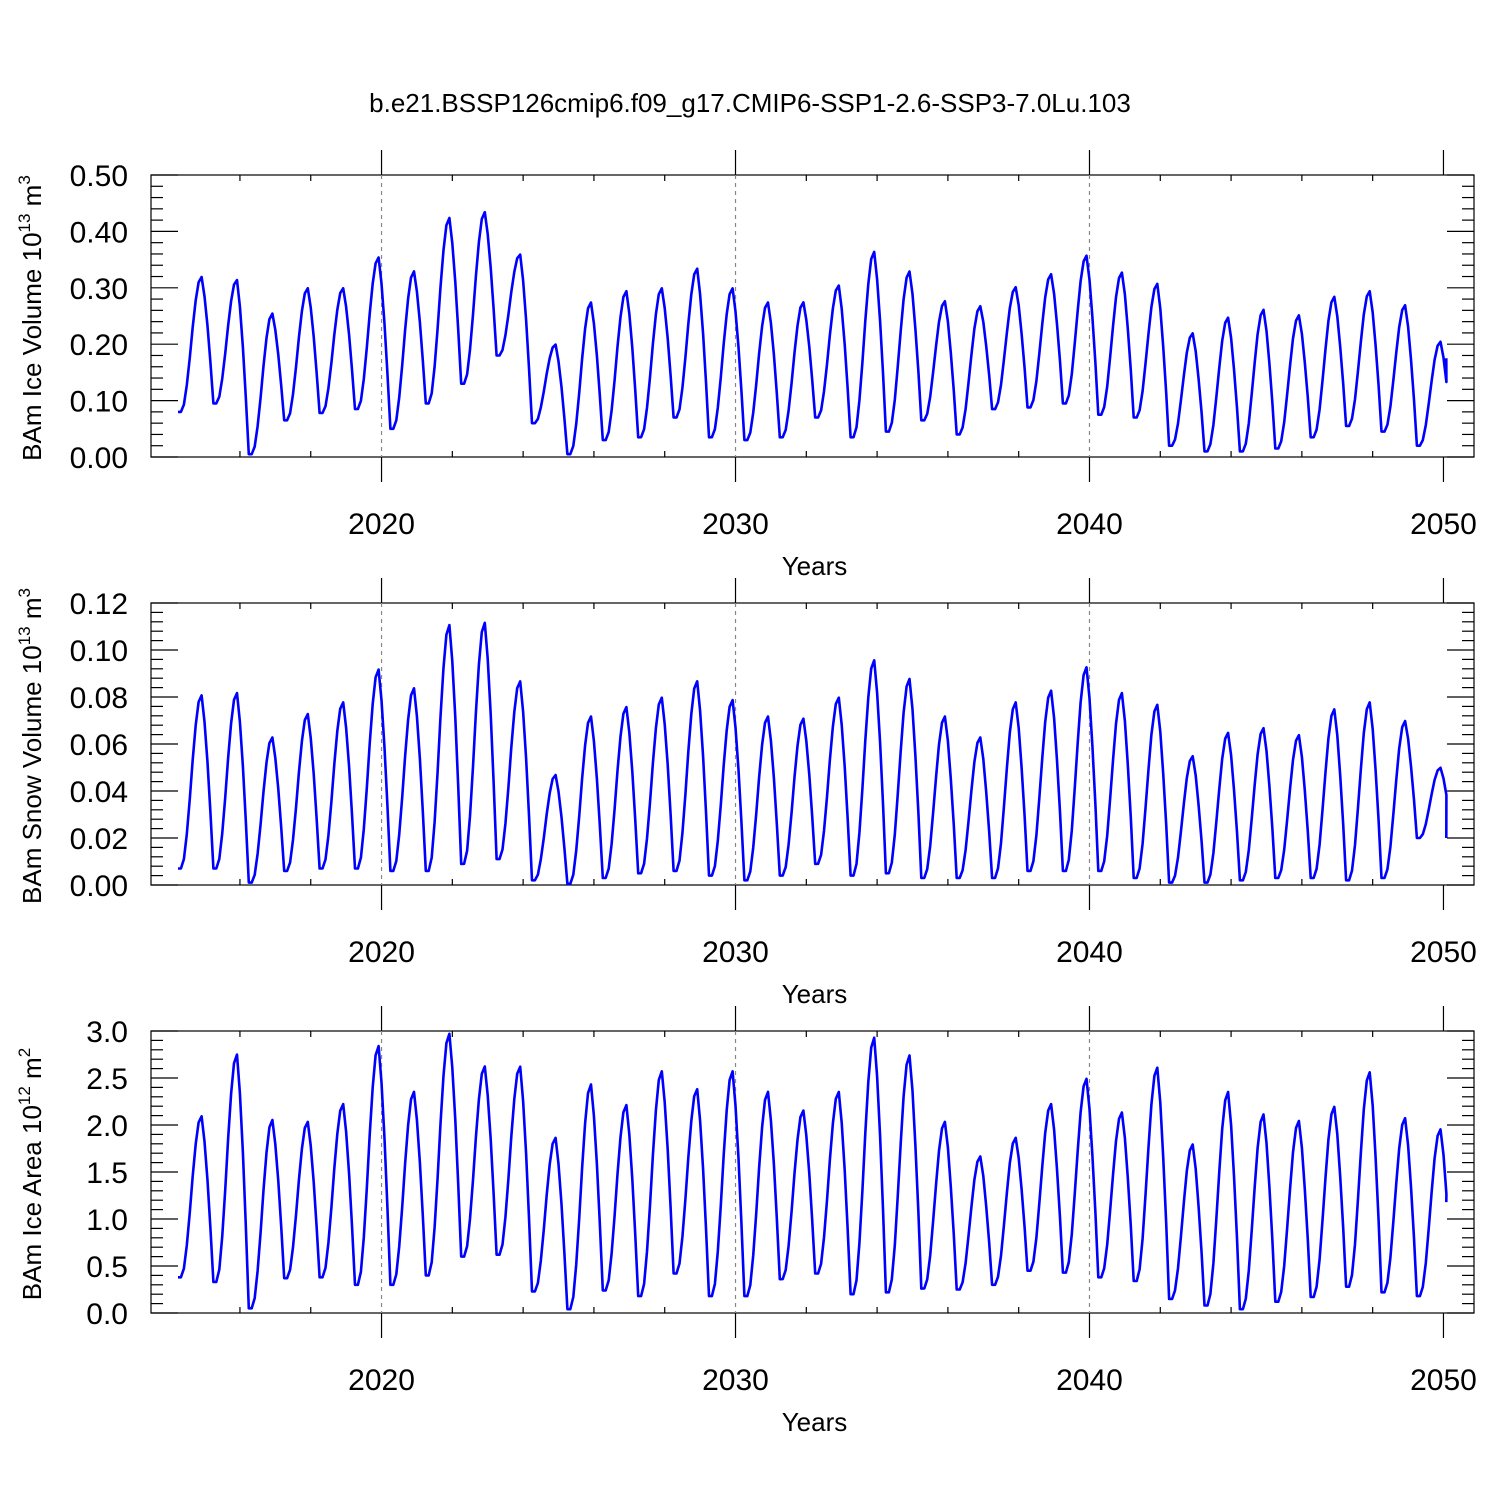 The width and height of the screenshot is (1500, 1500). I want to click on ice-volume-ytick-label-1: 0.10, so click(99, 402).